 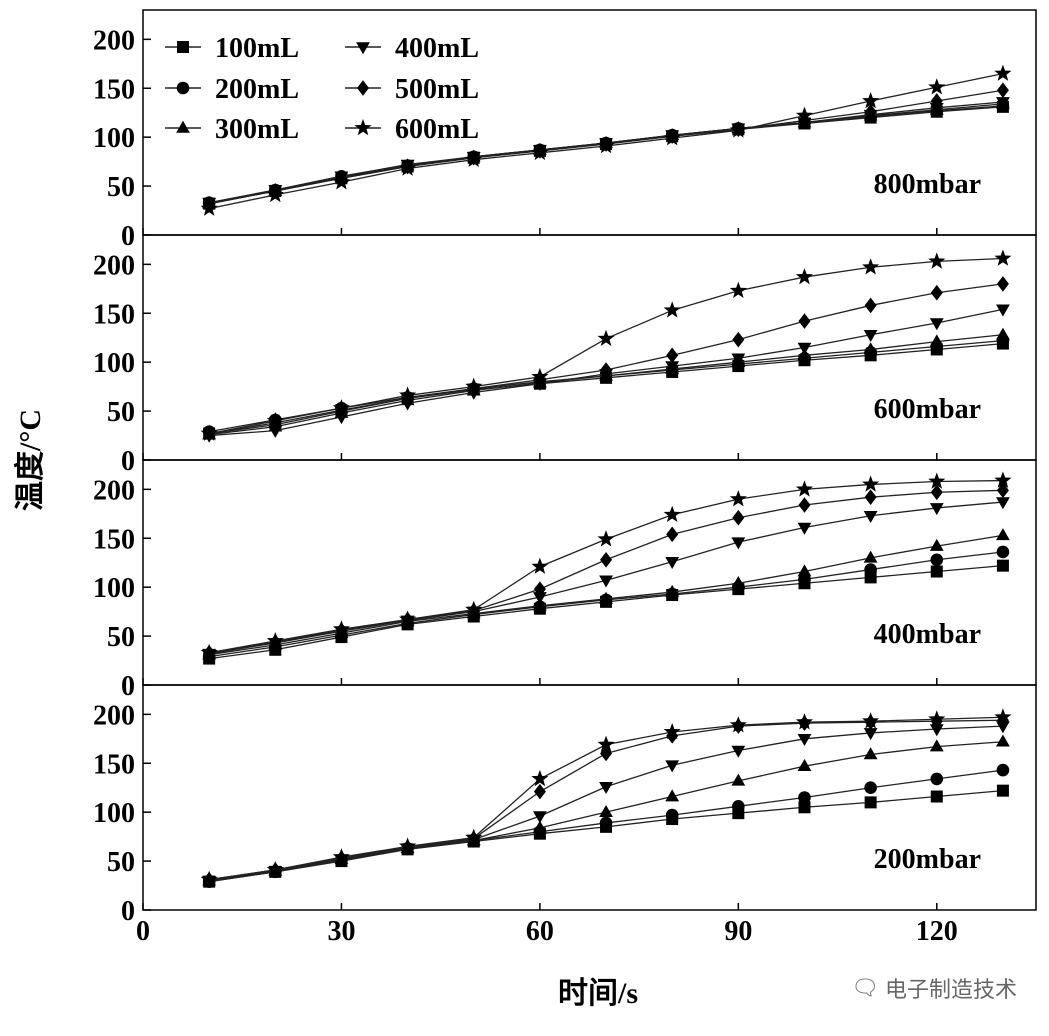 What do you see at coordinates (114, 715) in the screenshot?
I see `y-tick-label: 200` at bounding box center [114, 715].